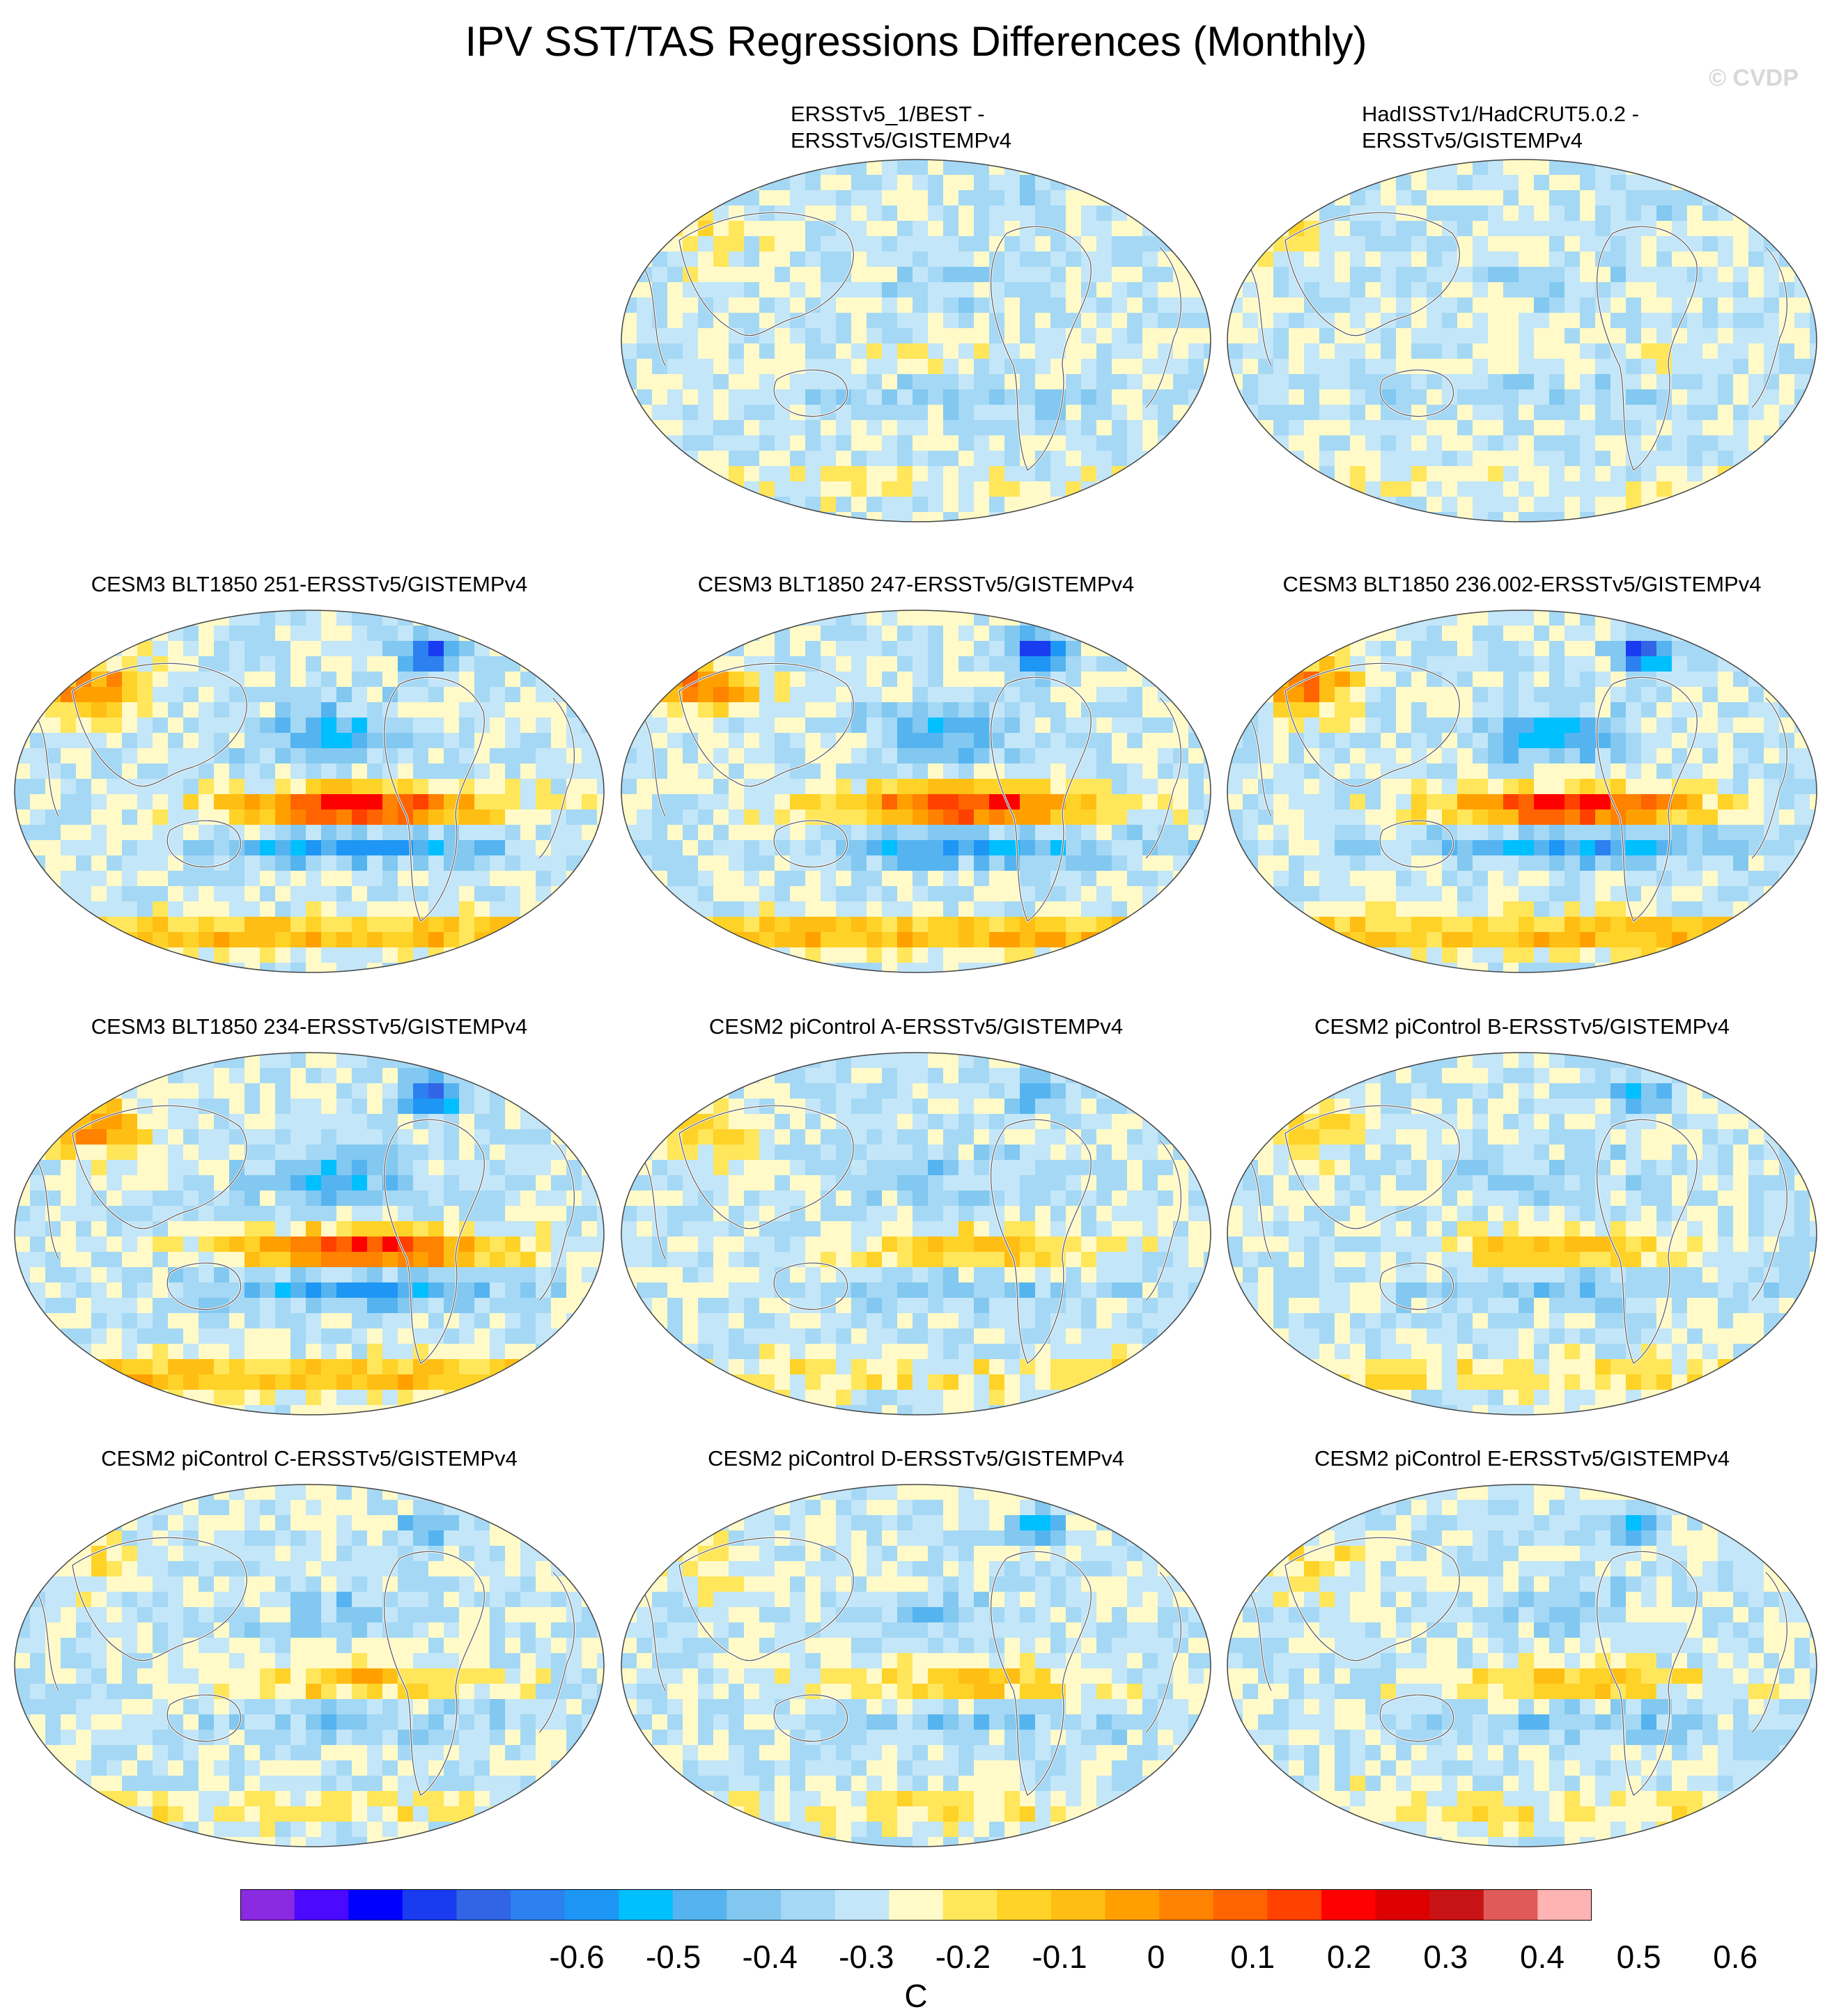 The height and width of the screenshot is (2016, 1832). What do you see at coordinates (673, 1957) in the screenshot?
I see `colorbar-tick-label: -0.5` at bounding box center [673, 1957].